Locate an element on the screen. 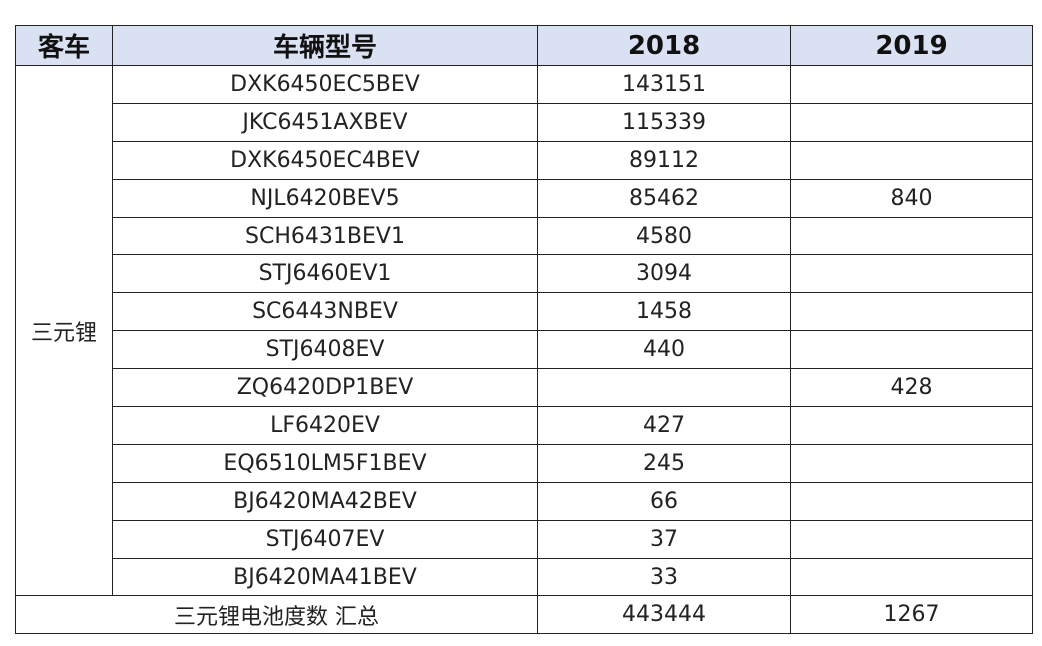 The width and height of the screenshot is (1042, 646). model-cell: EQ6510LM5F1BEV is located at coordinates (325, 463).